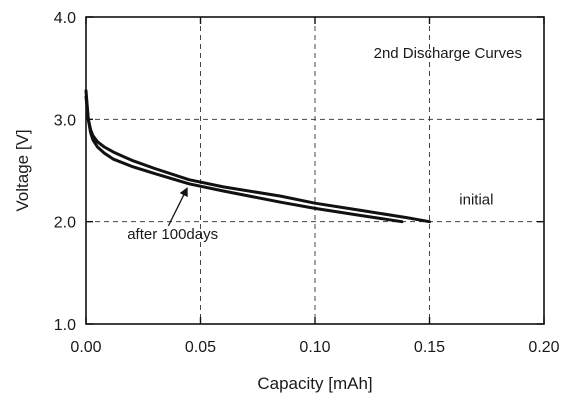 This screenshot has height=408, width=573. What do you see at coordinates (200, 347) in the screenshot?
I see `x-tick-label: 0.05` at bounding box center [200, 347].